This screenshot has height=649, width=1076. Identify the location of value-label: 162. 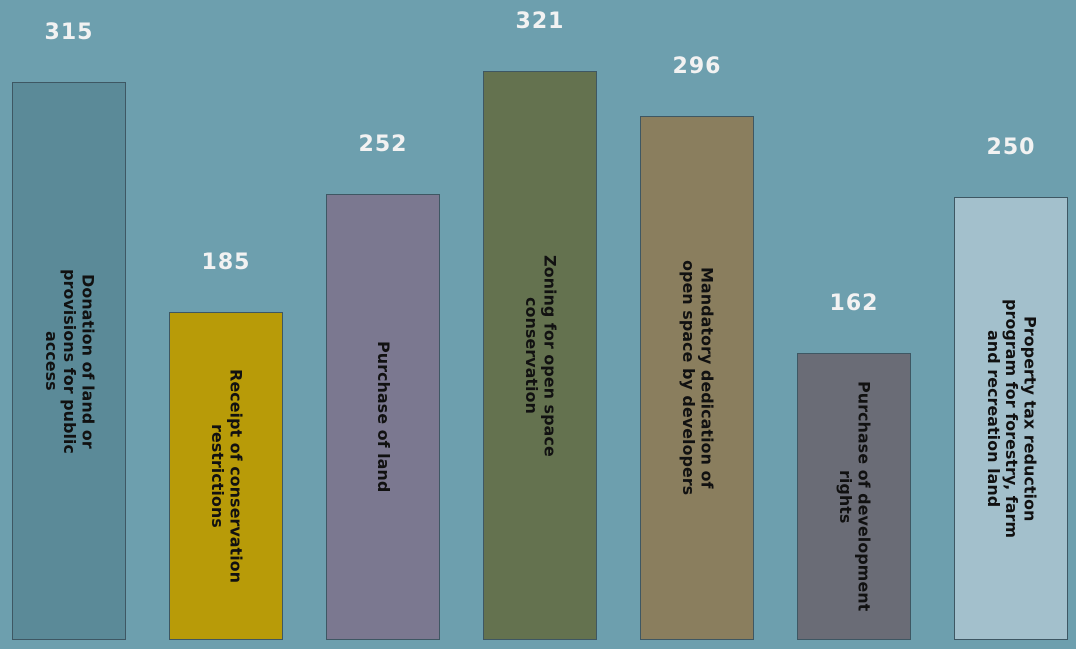
(854, 304).